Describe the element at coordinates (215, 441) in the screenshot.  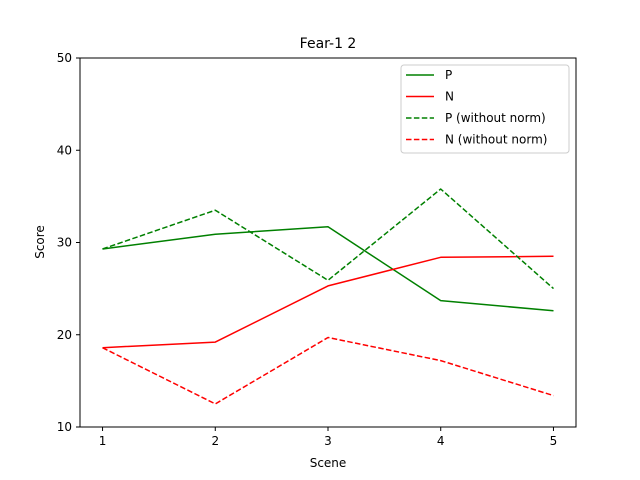
I see `x-tick-label: 2` at that location.